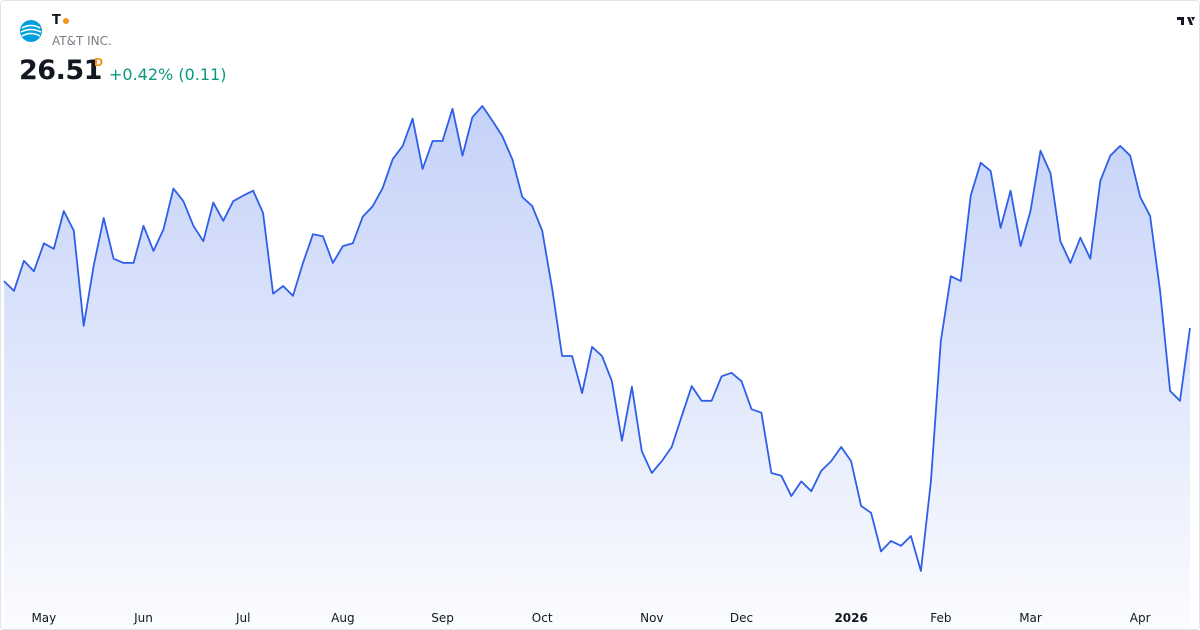  I want to click on x-tick-label: Aug, so click(342, 618).